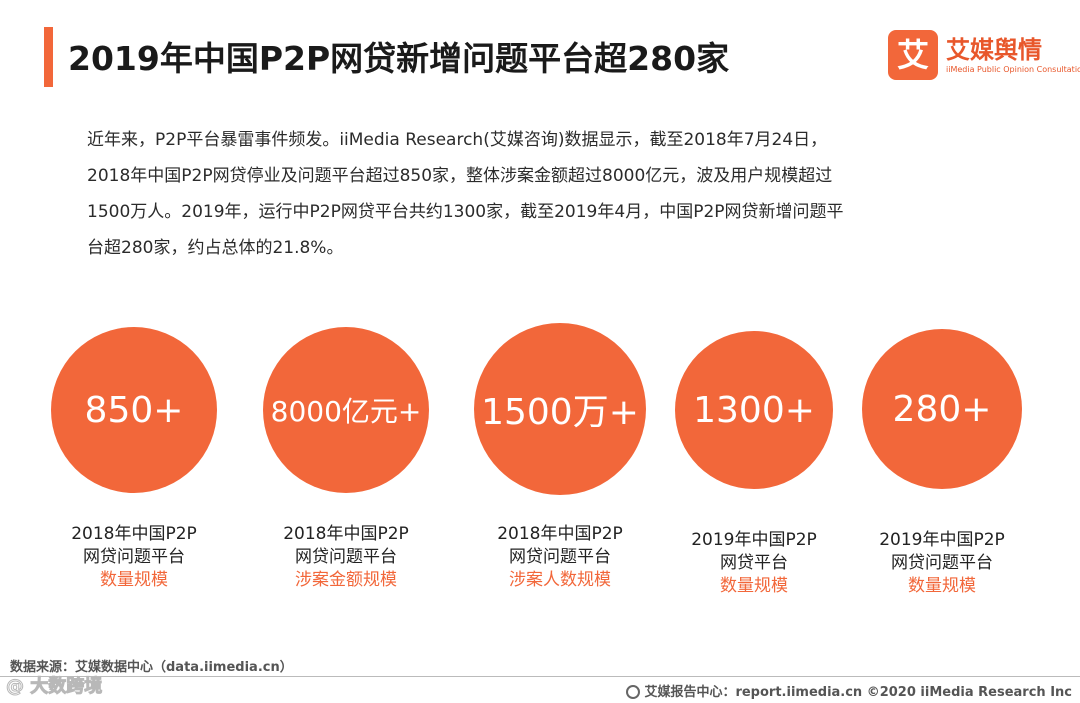  I want to click on stat-caption: 2018年中国P2P 网贷问题平台 数量规模, so click(134, 557).